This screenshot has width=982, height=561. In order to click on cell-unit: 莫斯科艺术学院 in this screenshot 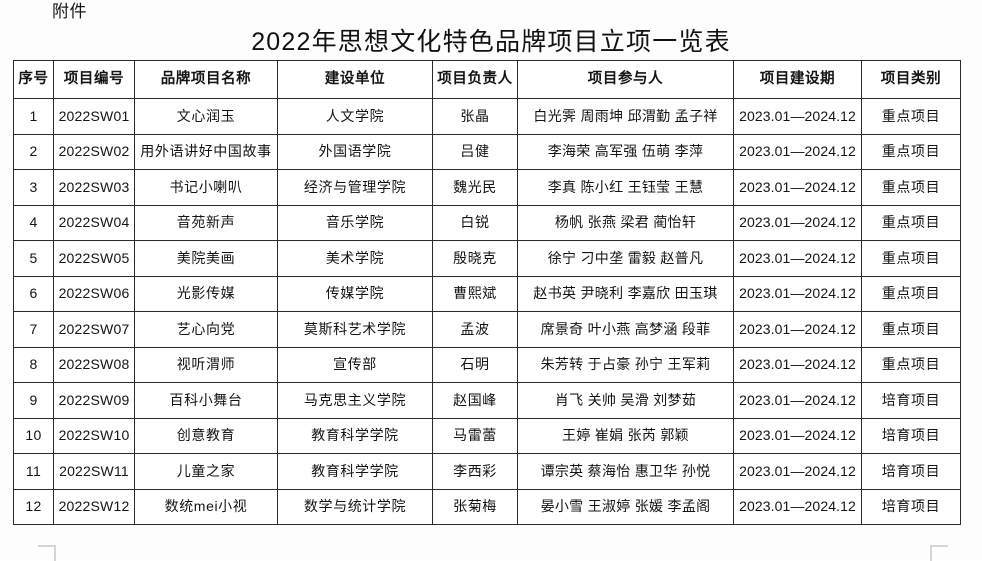, I will do `click(355, 329)`.